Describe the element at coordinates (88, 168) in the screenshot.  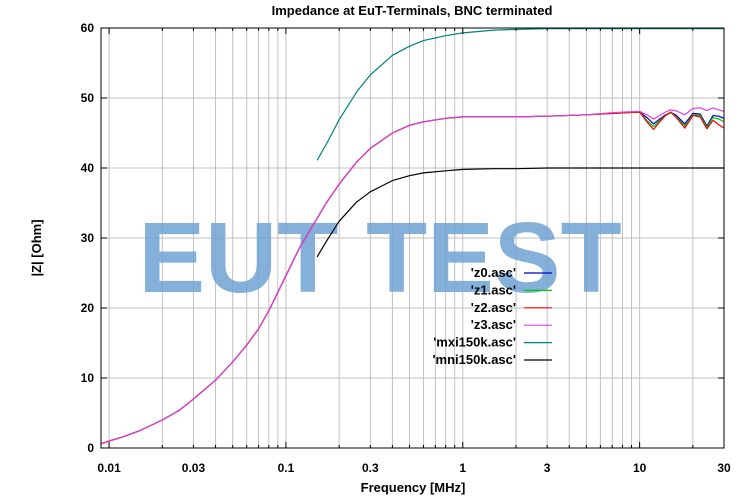
I see `y-tick-label: 40` at that location.